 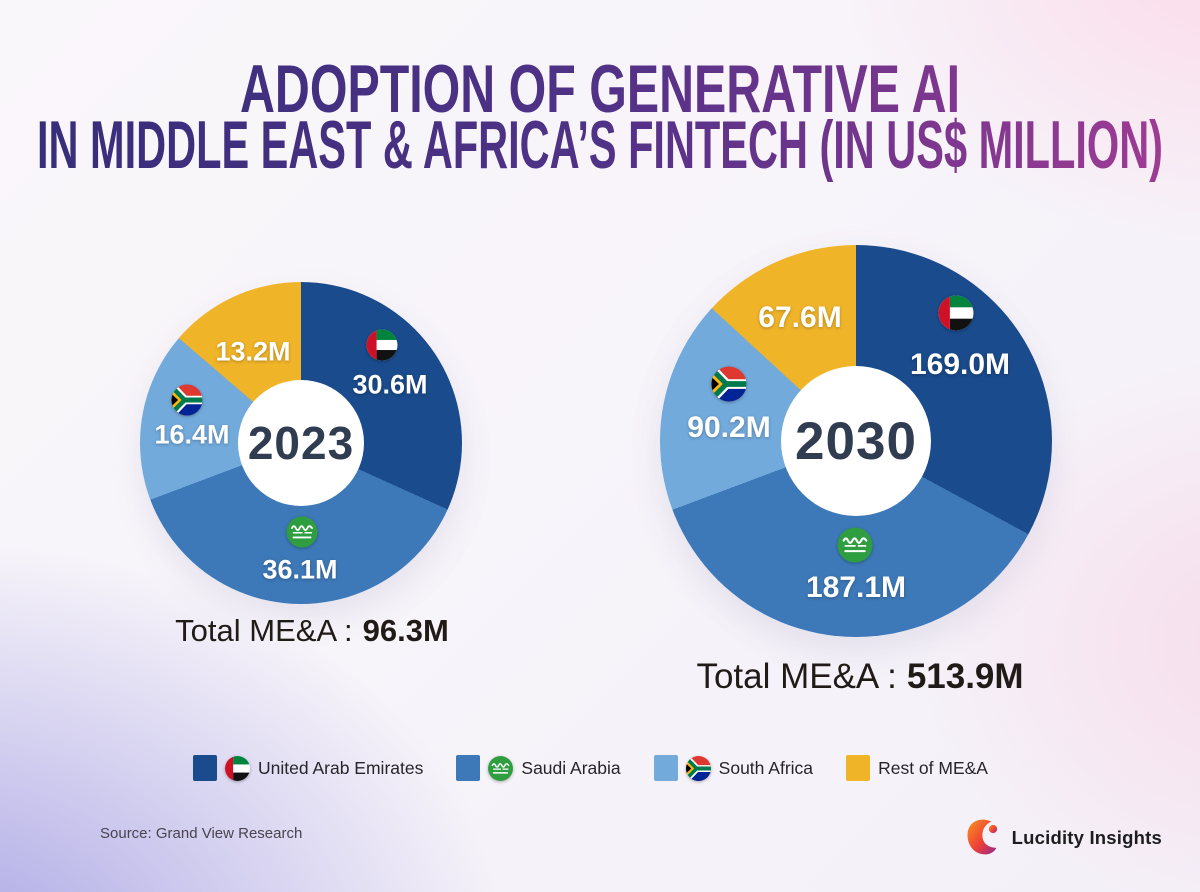 What do you see at coordinates (405, 630) in the screenshot?
I see `total-value-2023: 96.3M` at bounding box center [405, 630].